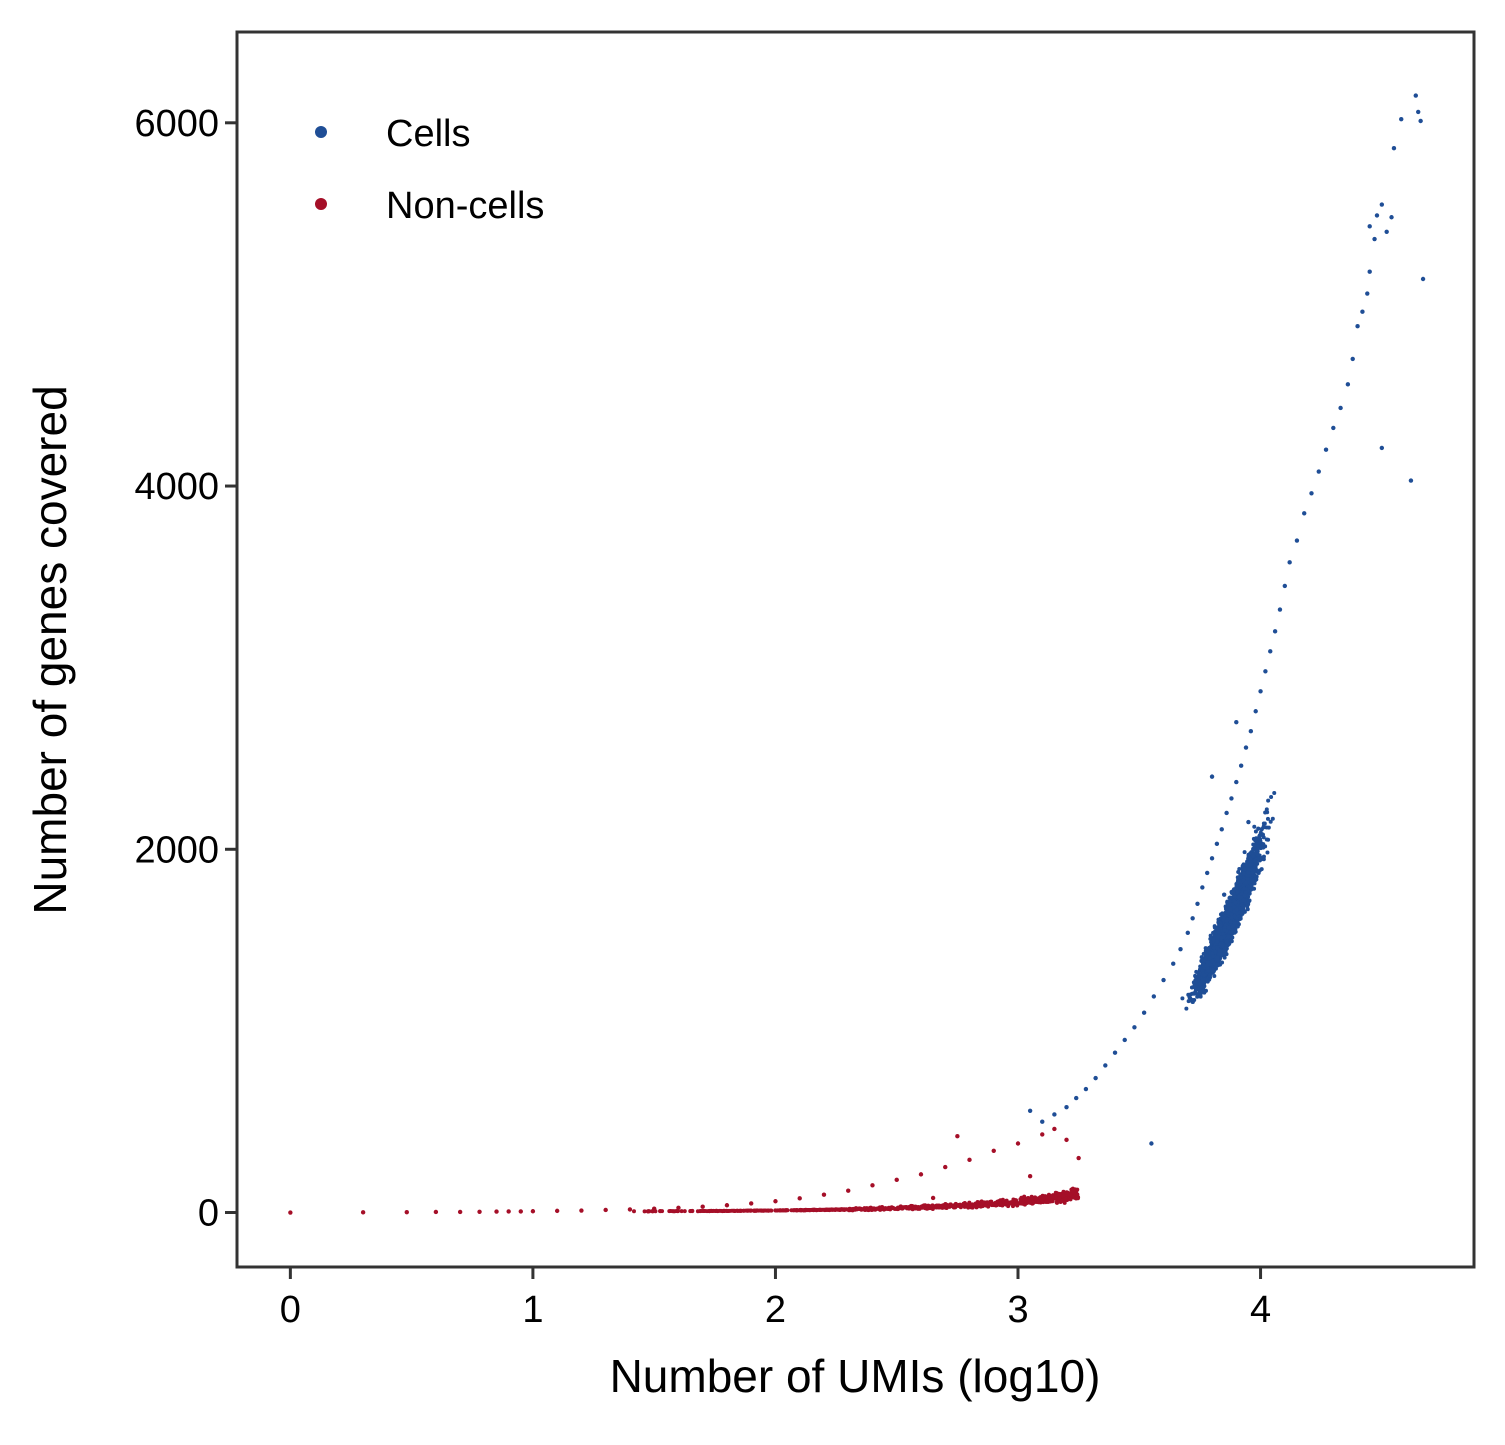  I want to click on cell-point-fill-2044, so click(1210, 938).